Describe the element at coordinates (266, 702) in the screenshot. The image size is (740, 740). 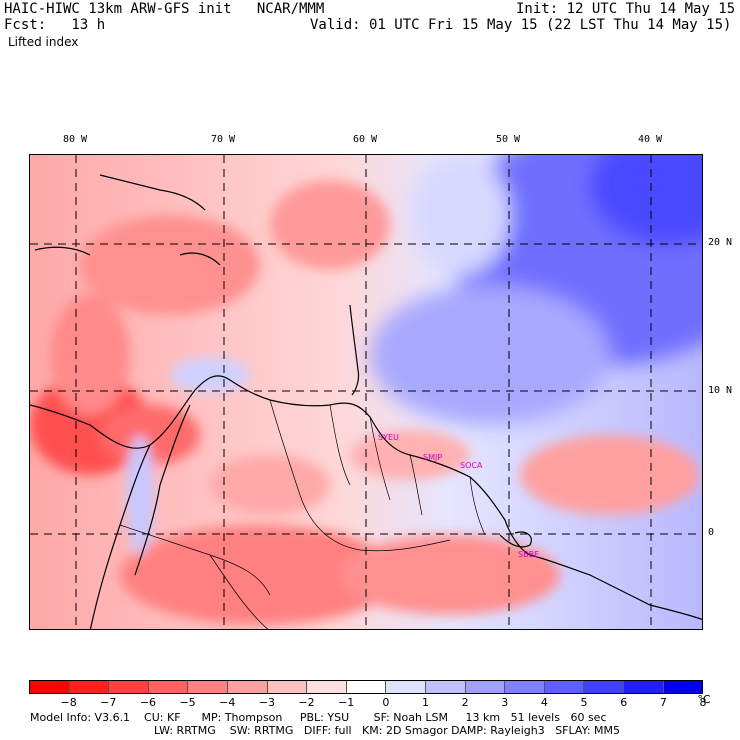
I see `colorbar-tick-label: −3` at that location.